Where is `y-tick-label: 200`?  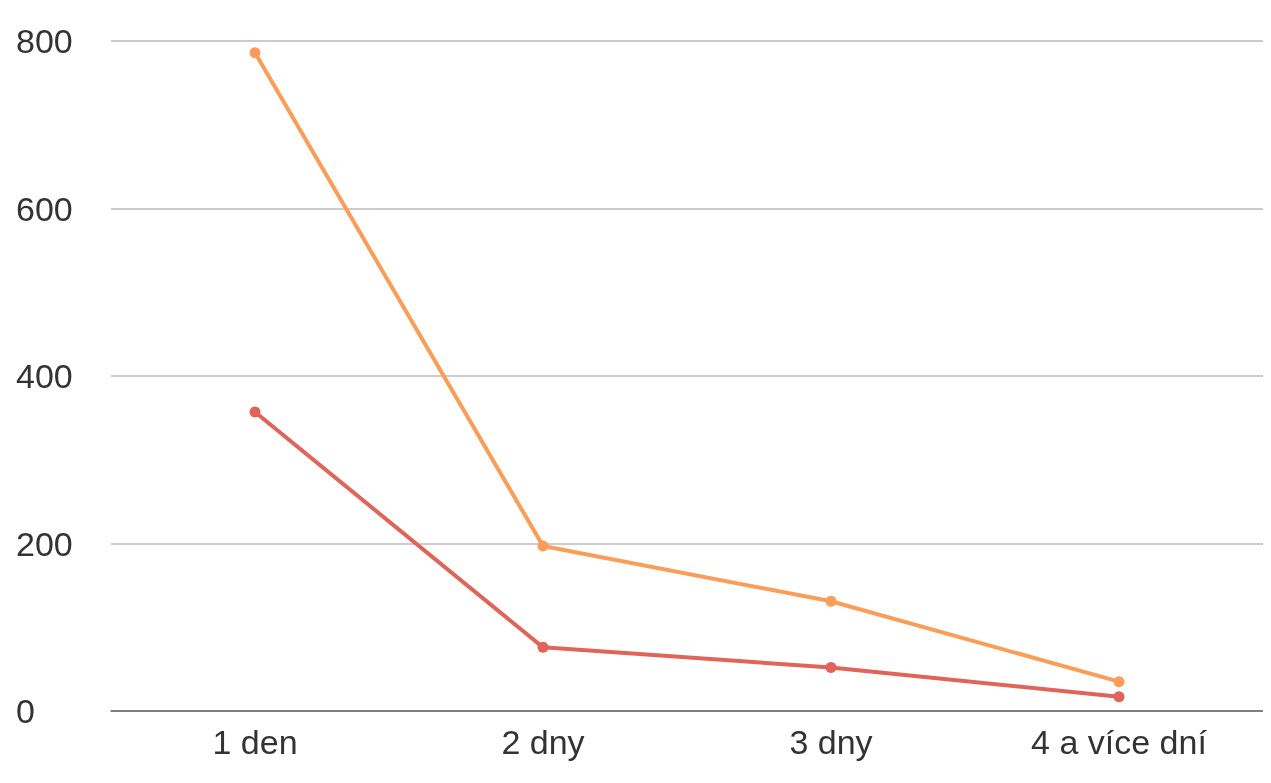
y-tick-label: 200 is located at coordinates (44, 543).